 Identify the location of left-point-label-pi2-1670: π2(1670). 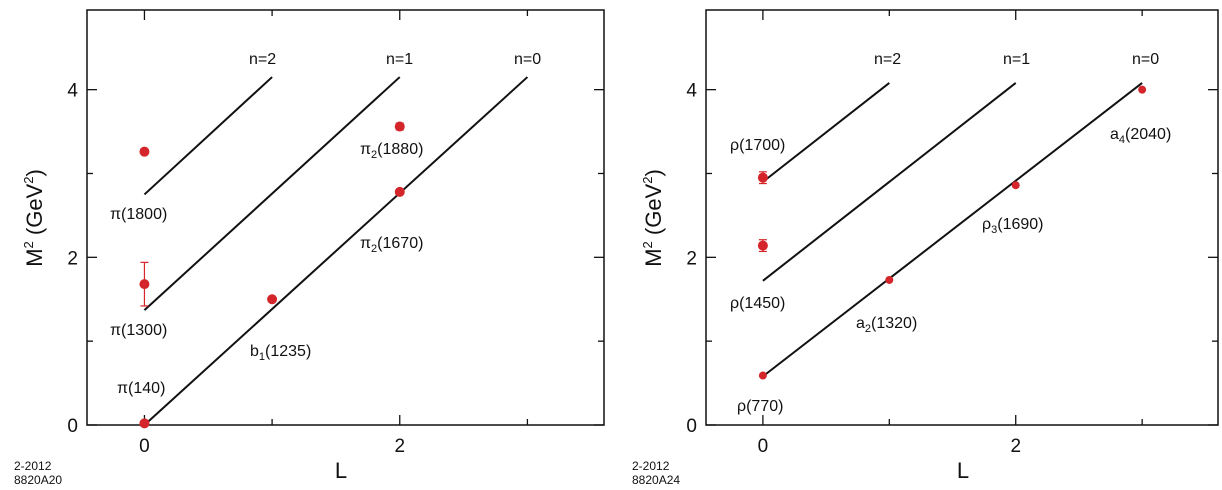
(391, 245).